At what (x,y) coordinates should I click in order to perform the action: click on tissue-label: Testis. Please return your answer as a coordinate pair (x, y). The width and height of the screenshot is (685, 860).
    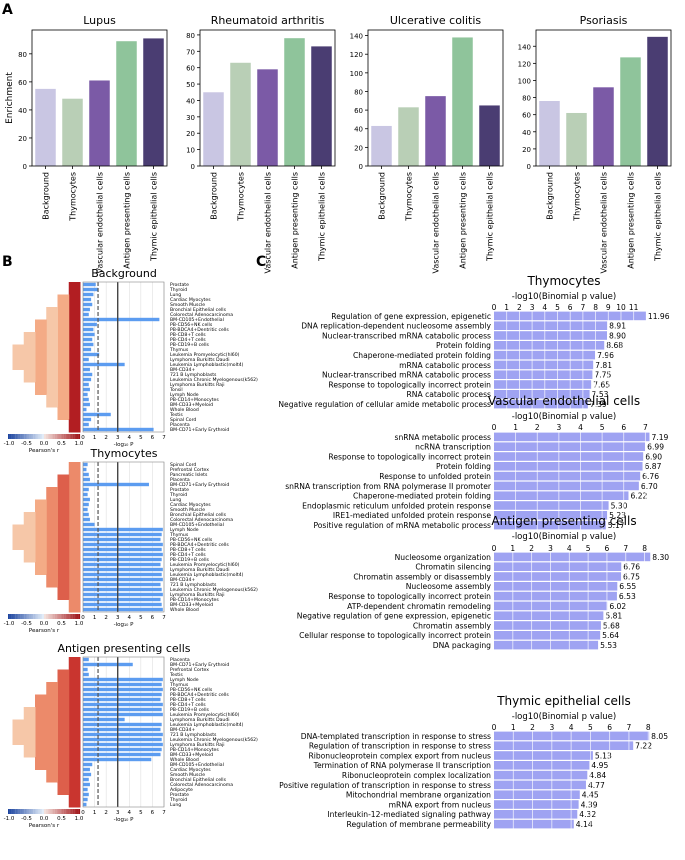
    Looking at the image, I should click on (176, 675).